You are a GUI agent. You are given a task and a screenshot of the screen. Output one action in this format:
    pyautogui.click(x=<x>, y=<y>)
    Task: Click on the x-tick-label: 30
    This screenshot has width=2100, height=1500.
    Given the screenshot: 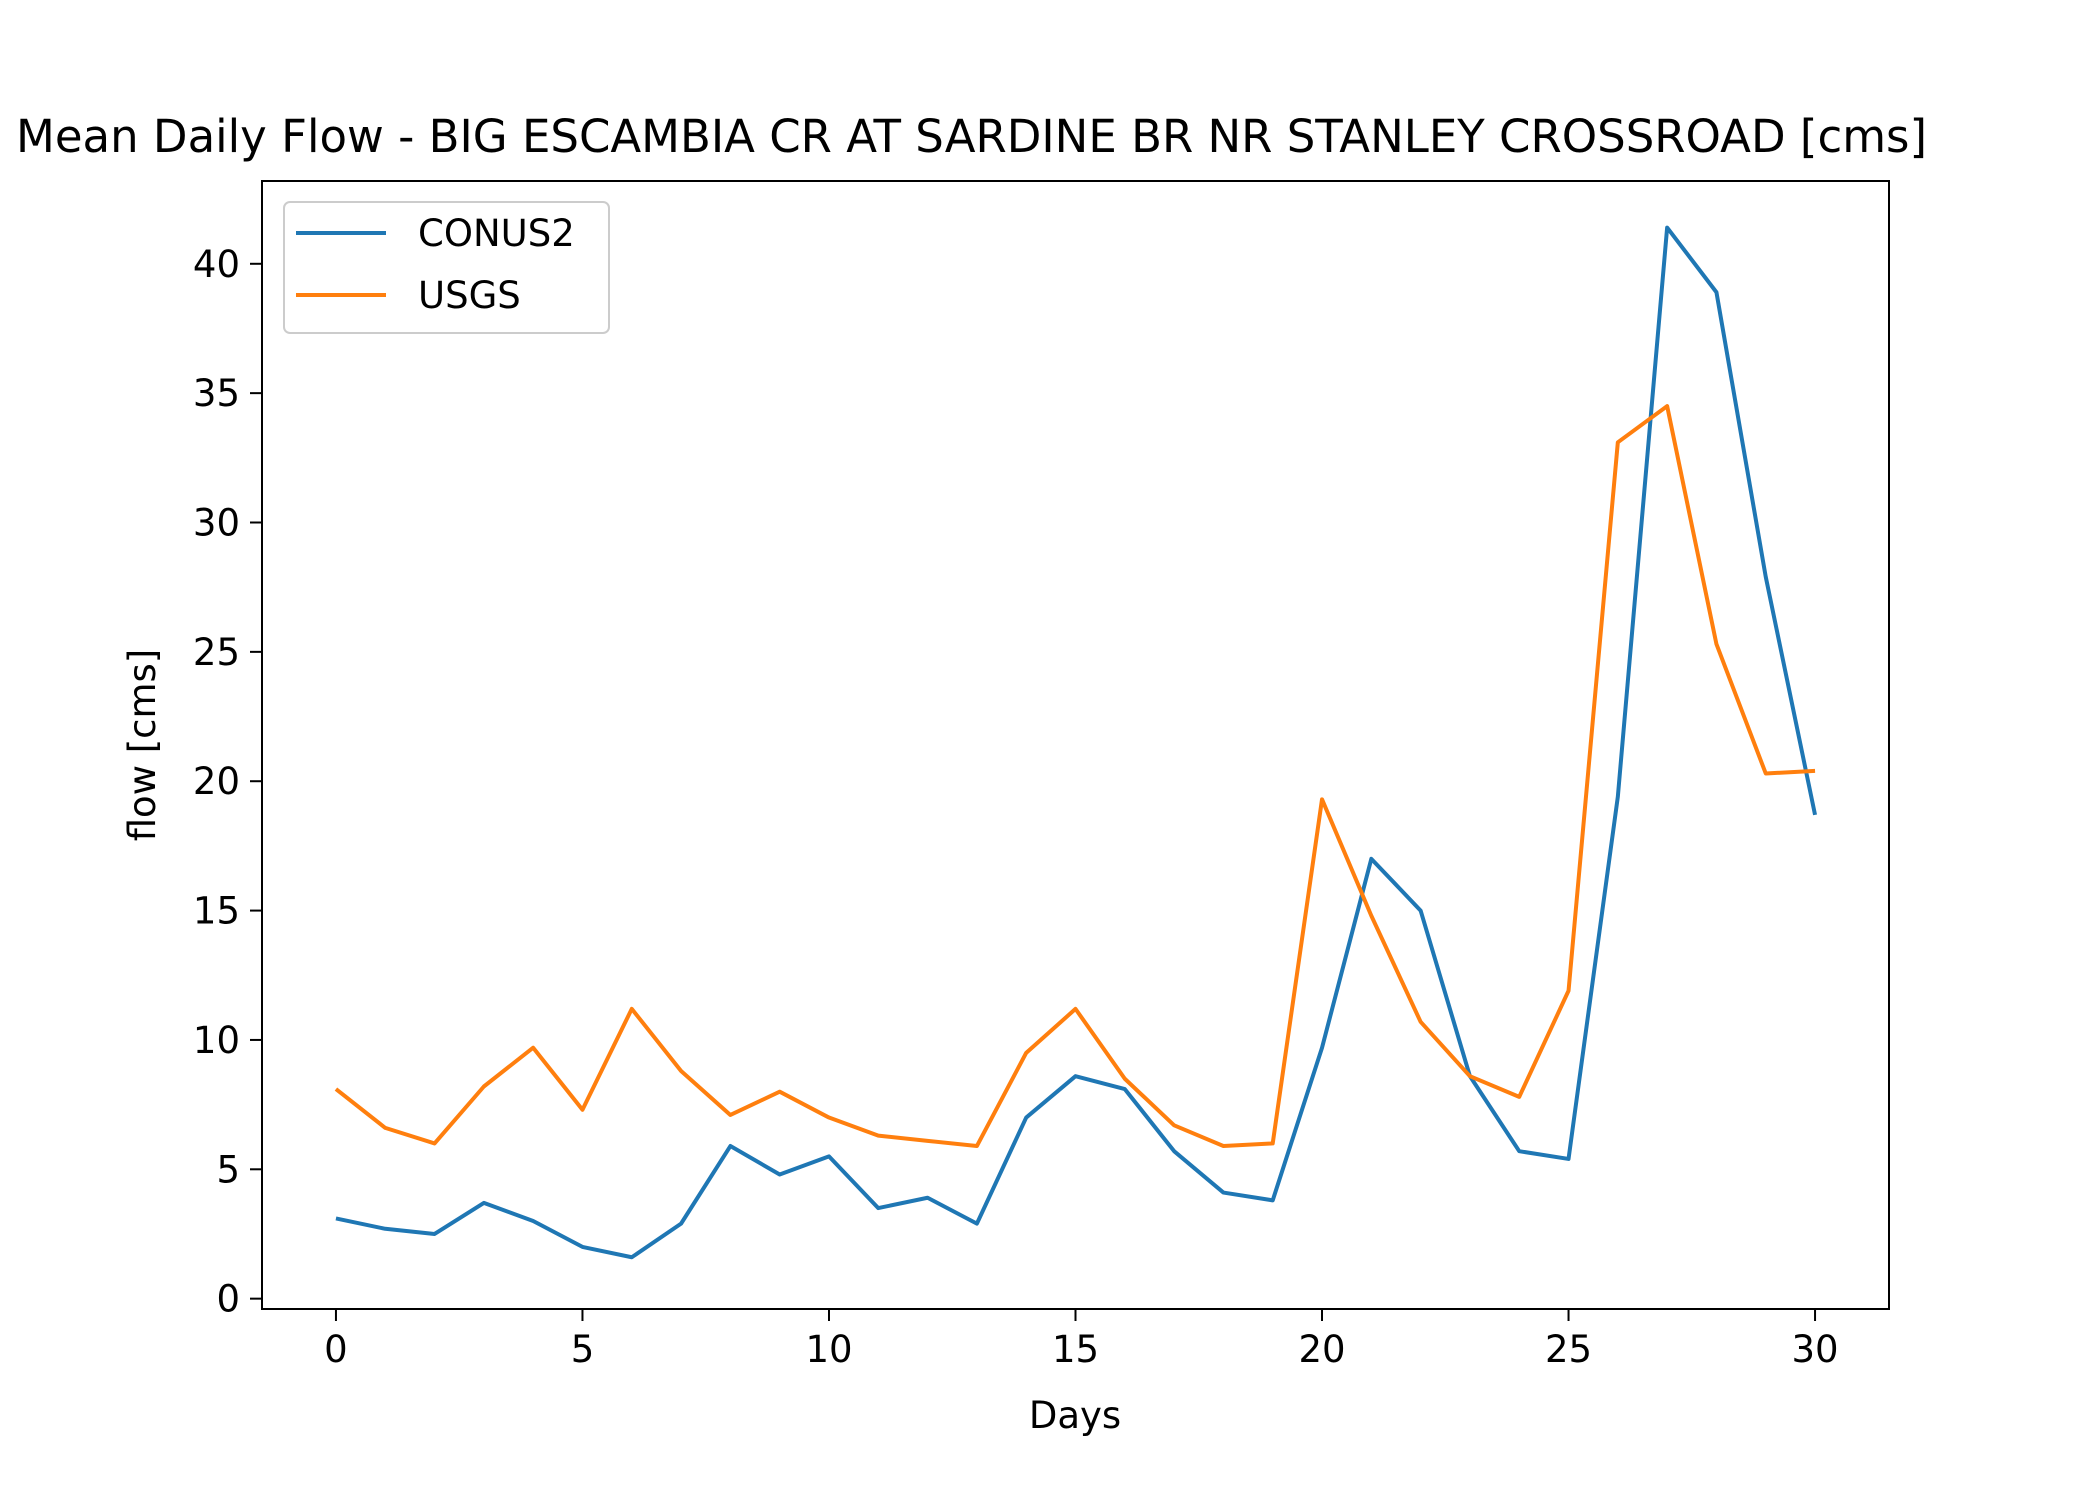 What is the action you would take?
    pyautogui.click(x=1814, y=1349)
    